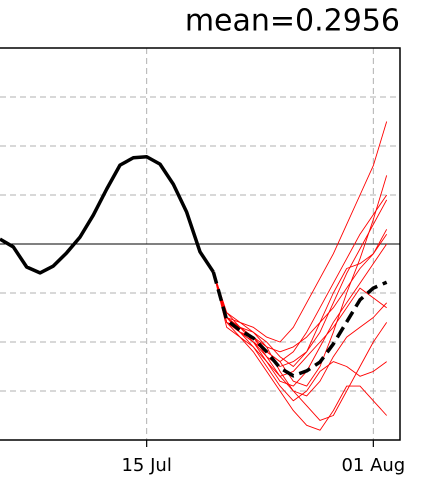  What do you see at coordinates (146, 465) in the screenshot?
I see `x-tick-label: 15 Jul` at bounding box center [146, 465].